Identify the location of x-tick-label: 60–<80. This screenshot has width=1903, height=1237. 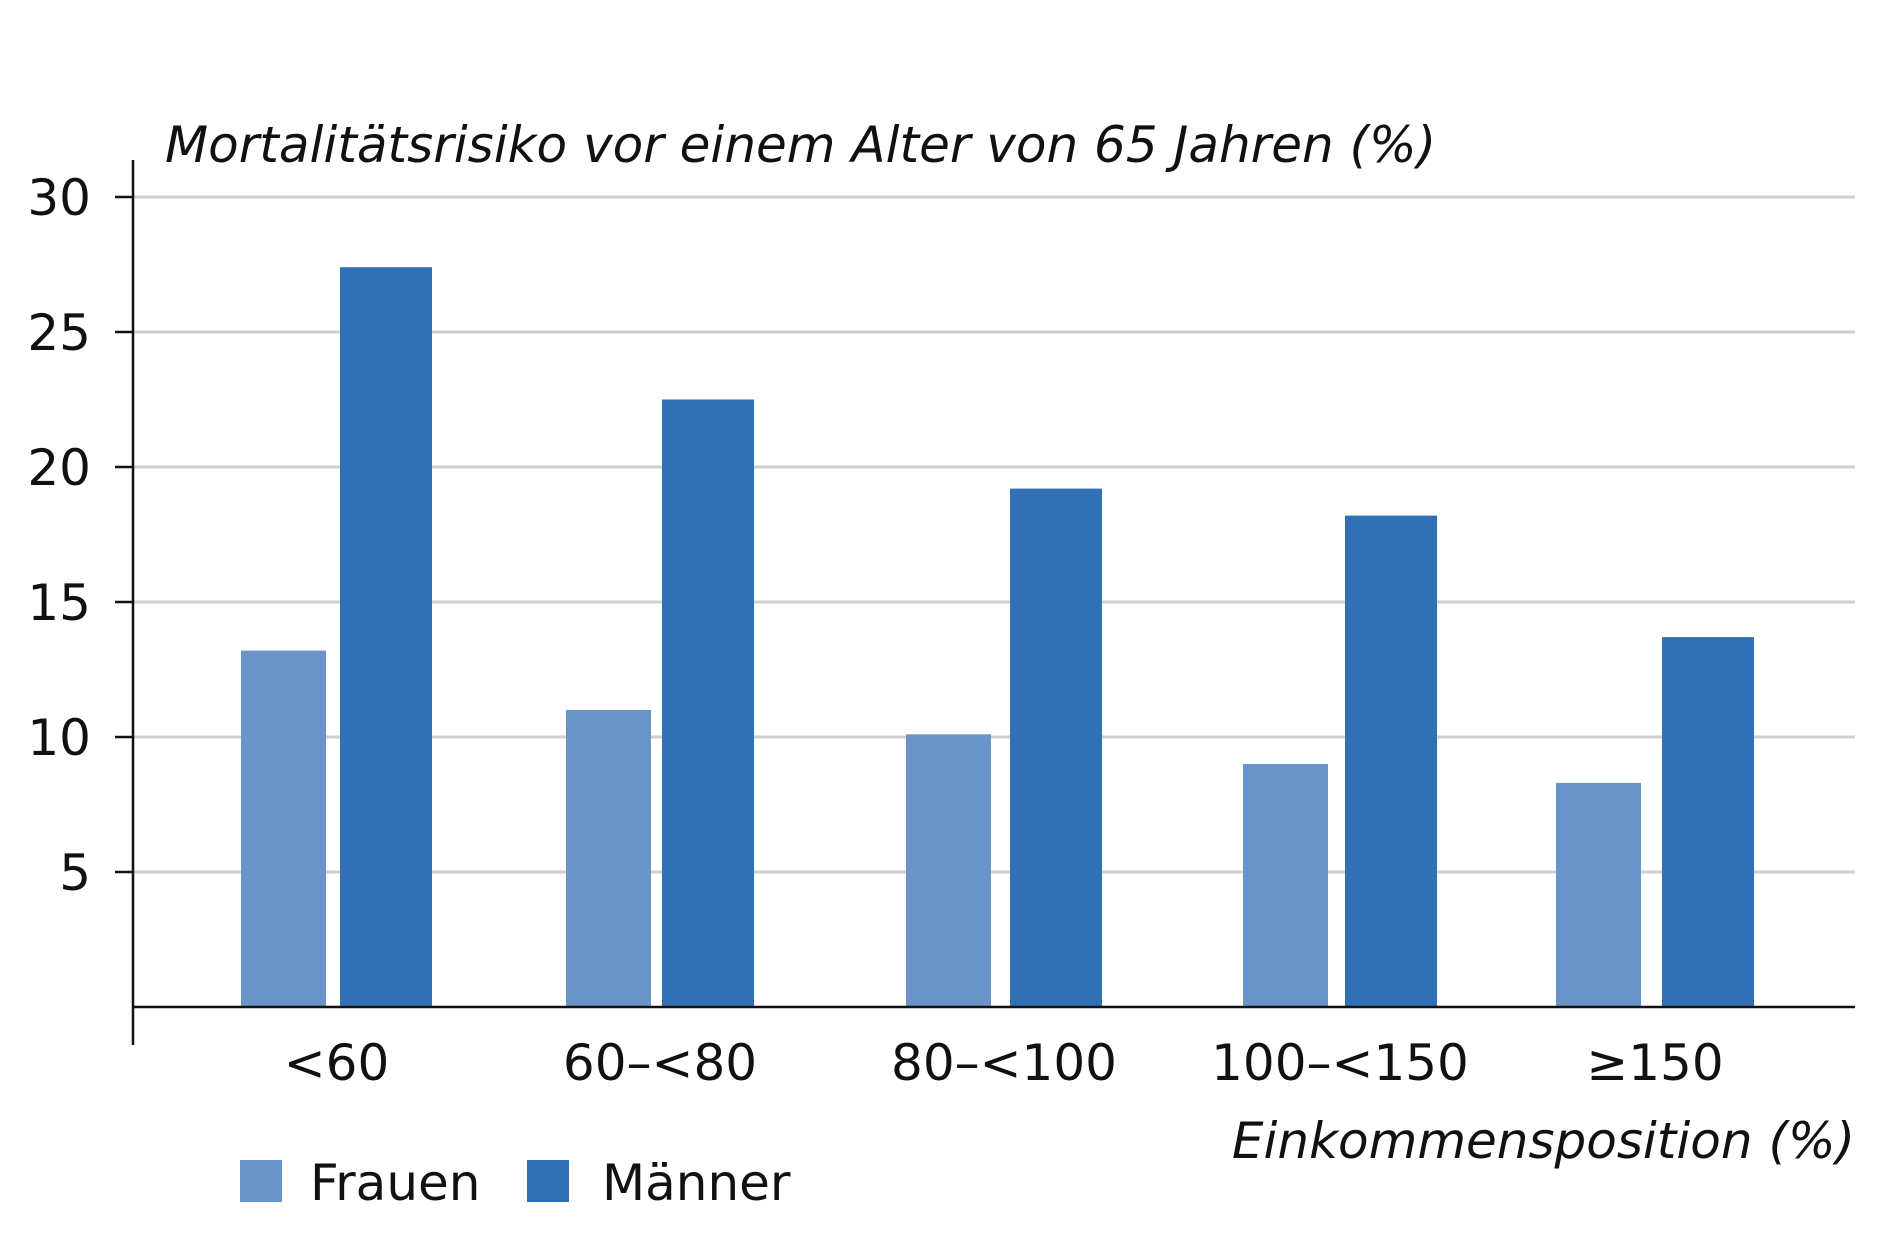
(660, 1063).